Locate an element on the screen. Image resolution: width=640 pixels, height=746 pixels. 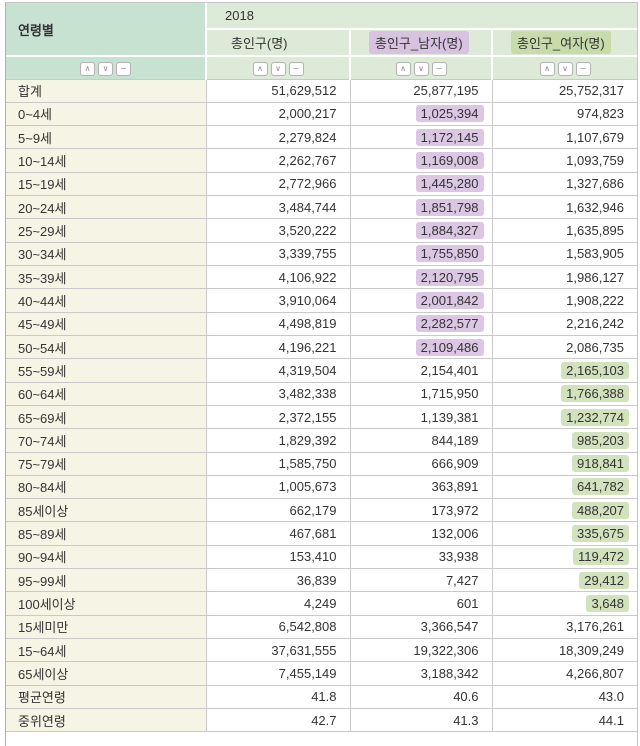
cell-total-population: 7,455,149 is located at coordinates (278, 673).